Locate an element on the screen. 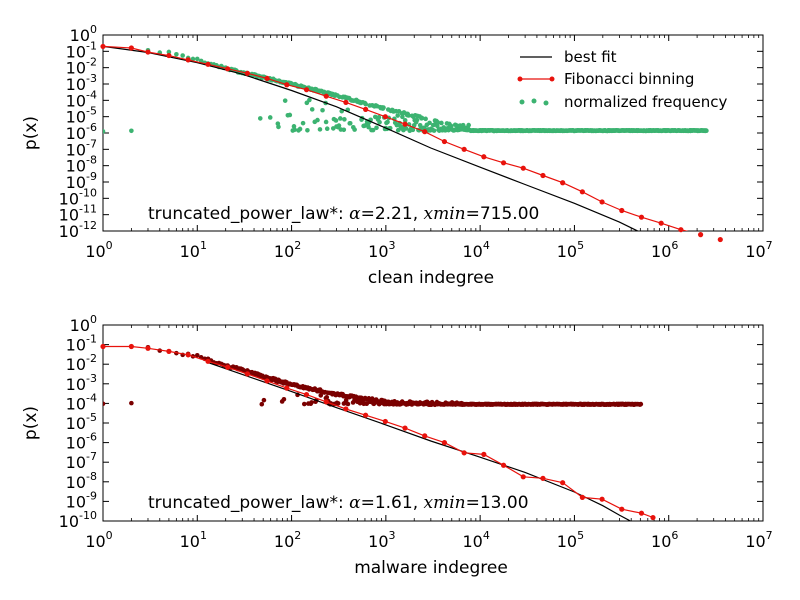  normalized-frequency-points-malware is located at coordinates (373, 376).